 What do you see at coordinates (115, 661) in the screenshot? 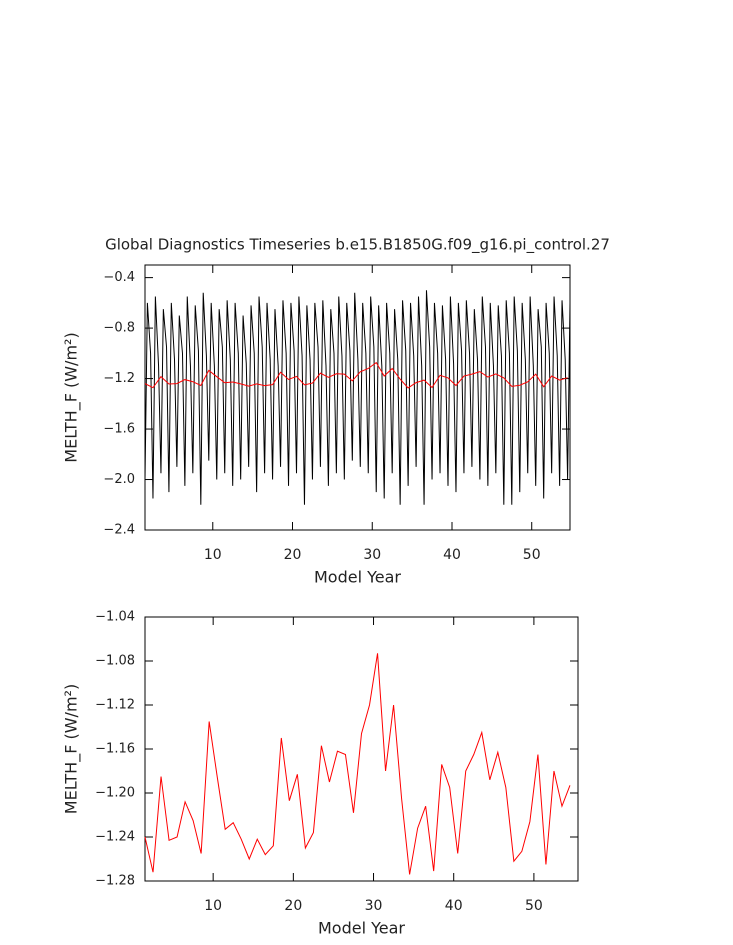
I see `y-tick-label: −1.08` at bounding box center [115, 661].